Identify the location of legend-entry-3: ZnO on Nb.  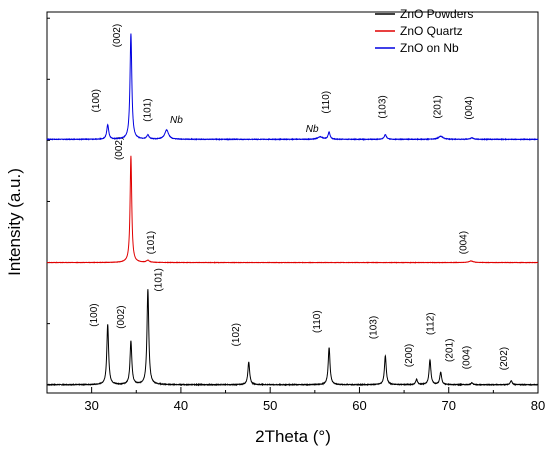
(429, 48).